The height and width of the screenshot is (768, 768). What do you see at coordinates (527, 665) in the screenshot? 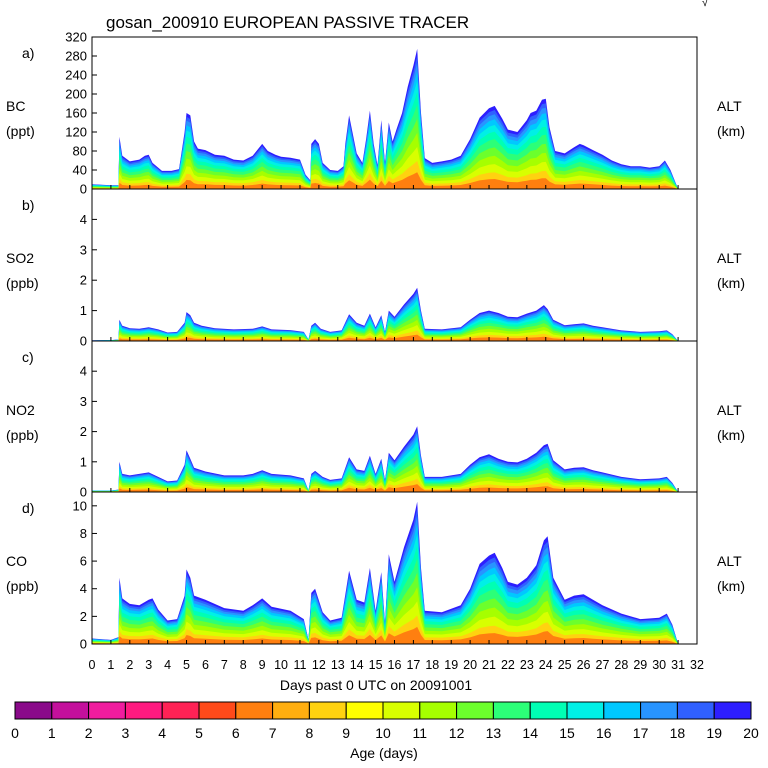
I see `x-tick-label: 23` at bounding box center [527, 665].